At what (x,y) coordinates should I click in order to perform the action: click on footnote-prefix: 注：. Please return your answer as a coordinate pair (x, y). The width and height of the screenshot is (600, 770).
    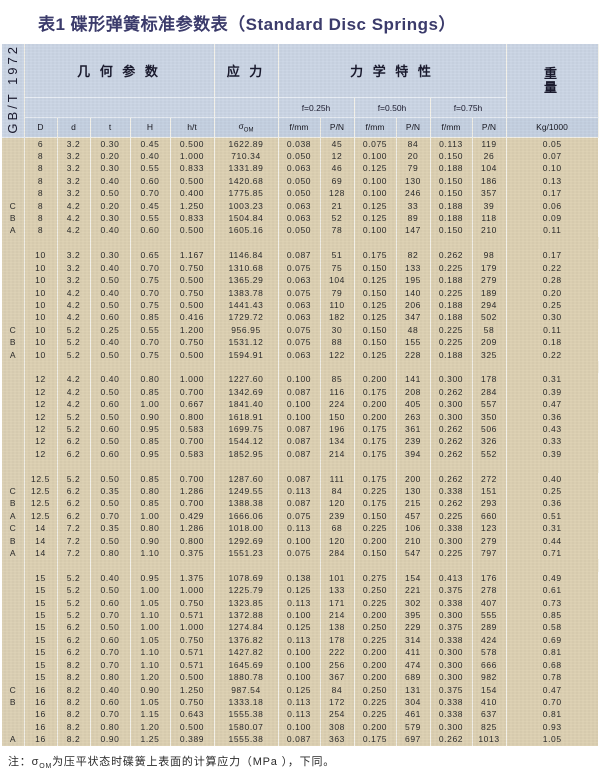
    Looking at the image, I should click on (20, 761).